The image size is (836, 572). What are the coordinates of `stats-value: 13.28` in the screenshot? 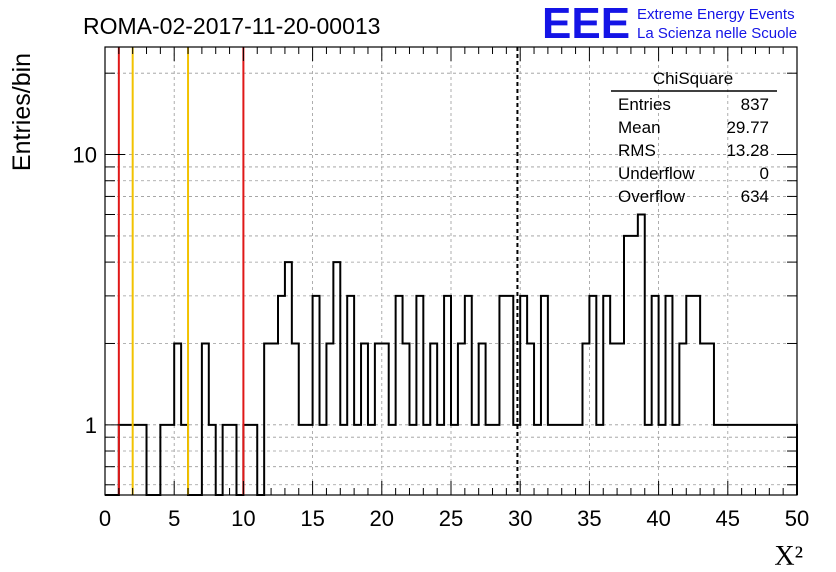 It's located at (747, 150).